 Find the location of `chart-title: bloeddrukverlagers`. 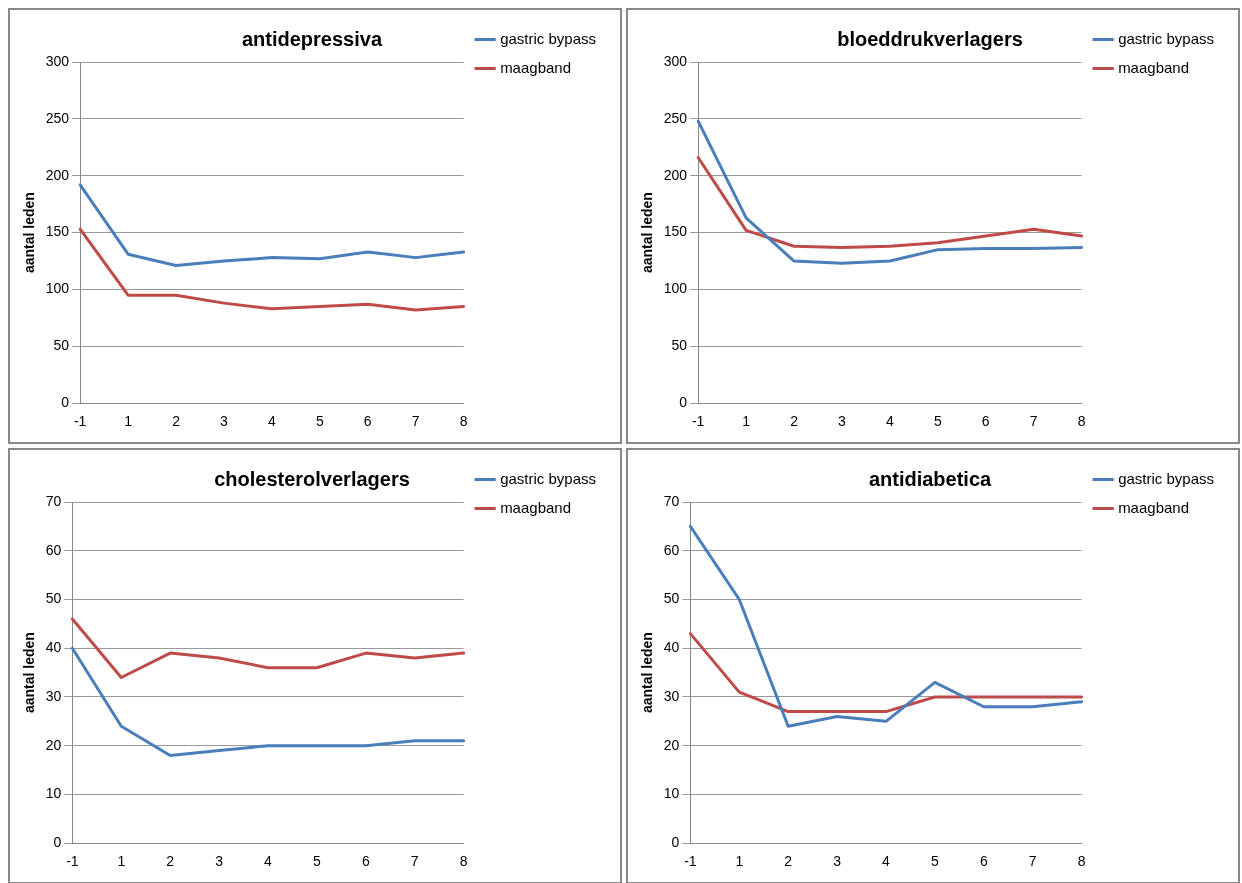

chart-title: bloeddrukverlagers is located at coordinates (930, 38).